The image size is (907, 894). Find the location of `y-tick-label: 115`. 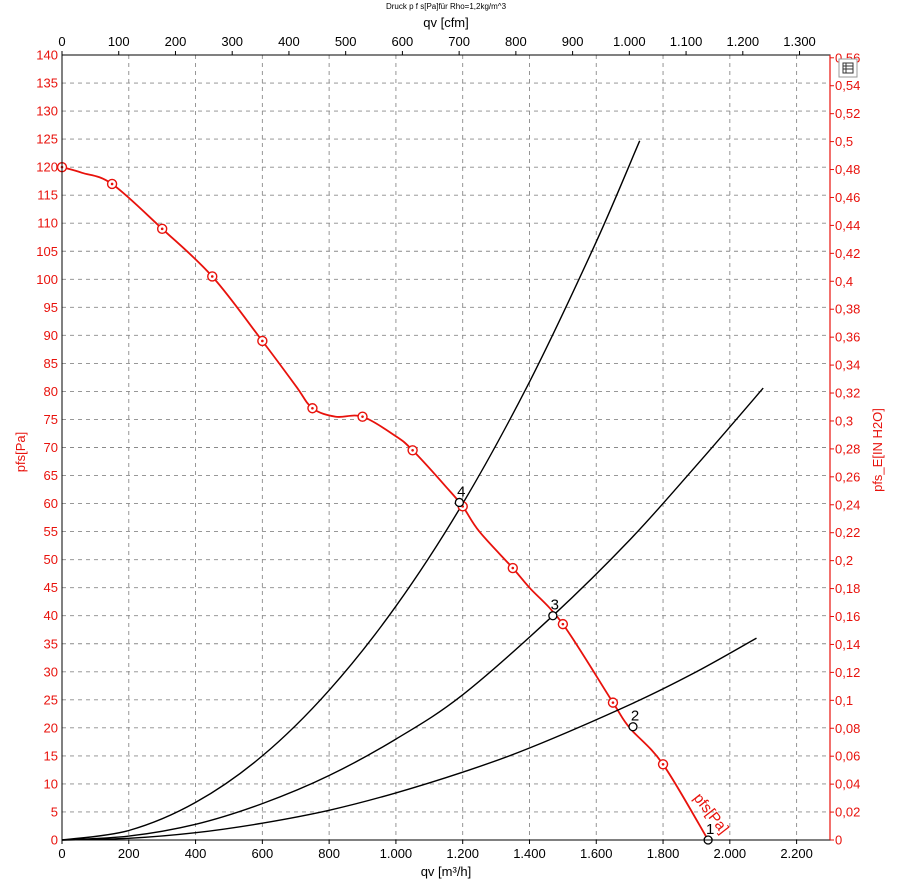

y-tick-label: 115 is located at coordinates (47, 195).